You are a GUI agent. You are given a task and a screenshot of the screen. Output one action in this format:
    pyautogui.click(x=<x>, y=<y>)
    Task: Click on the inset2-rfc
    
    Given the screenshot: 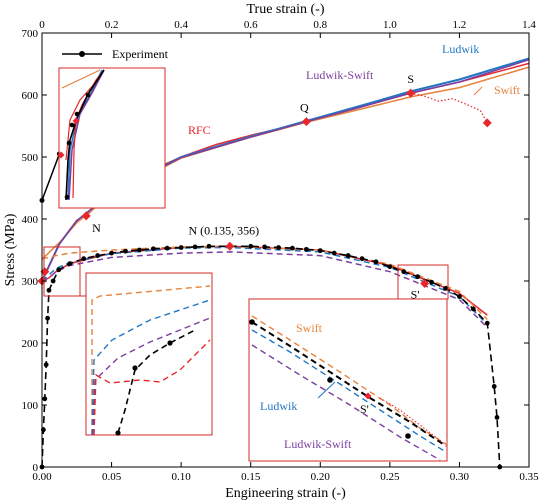 What is the action you would take?
    pyautogui.click(x=152, y=387)
    